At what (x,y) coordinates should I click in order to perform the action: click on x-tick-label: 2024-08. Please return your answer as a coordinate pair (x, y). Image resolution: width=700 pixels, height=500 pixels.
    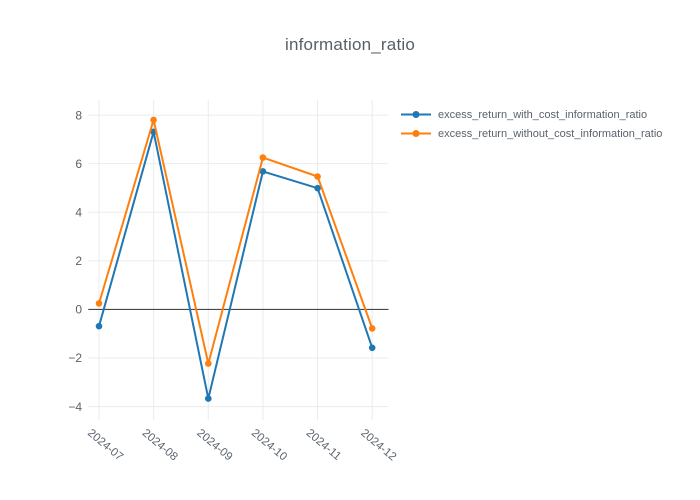
    Looking at the image, I should click on (160, 445).